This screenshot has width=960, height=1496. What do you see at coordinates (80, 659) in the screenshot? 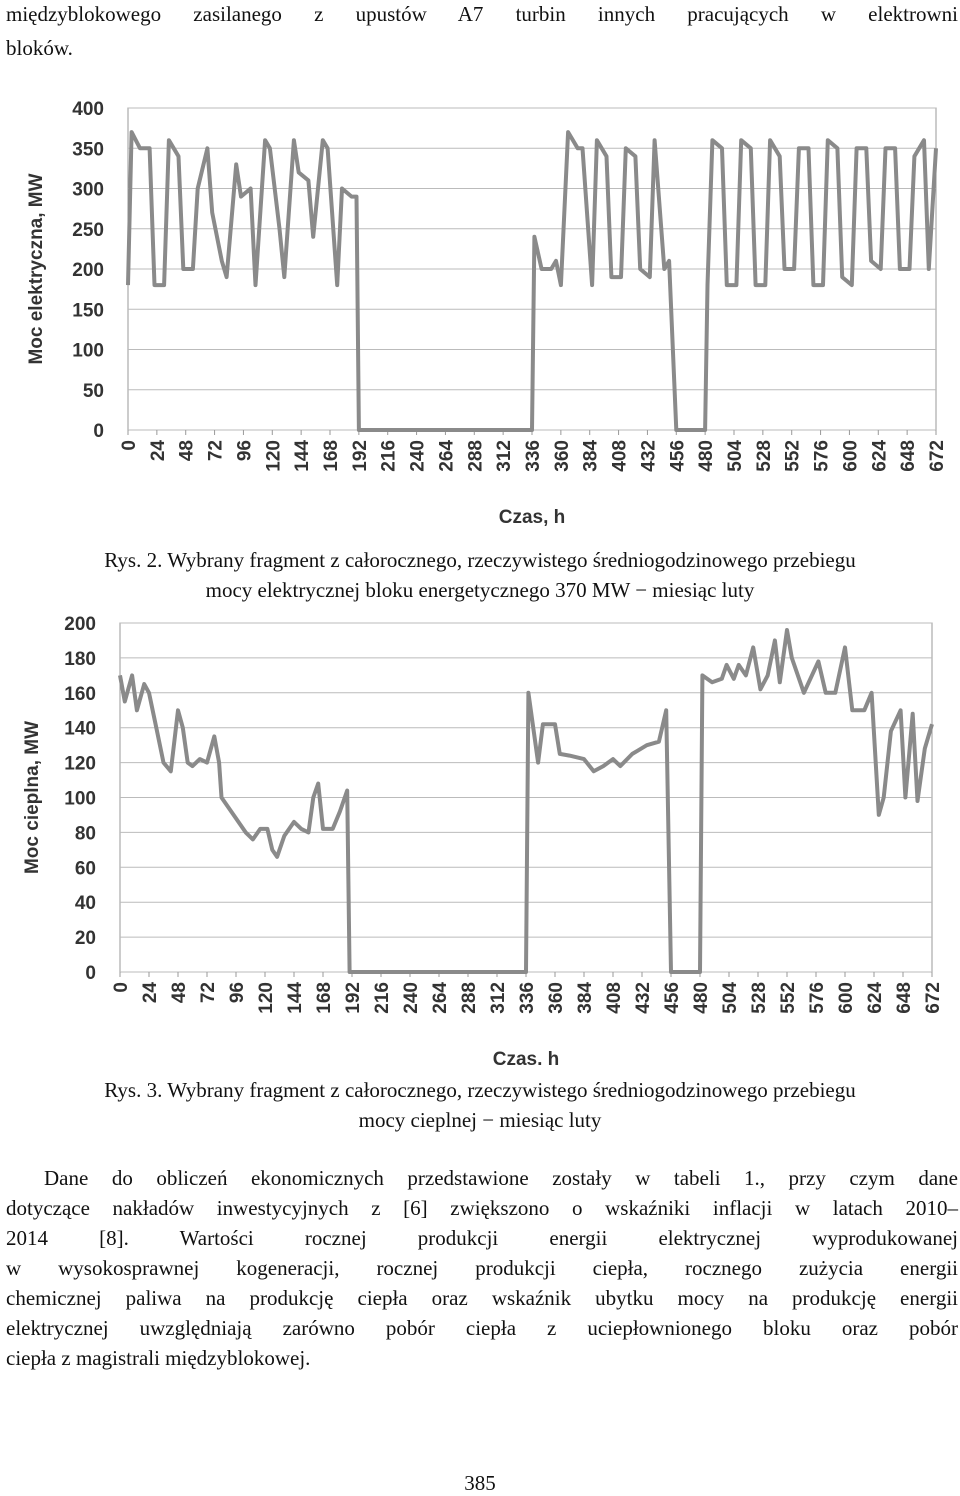
I see `y-tick-label: 180` at bounding box center [80, 659].